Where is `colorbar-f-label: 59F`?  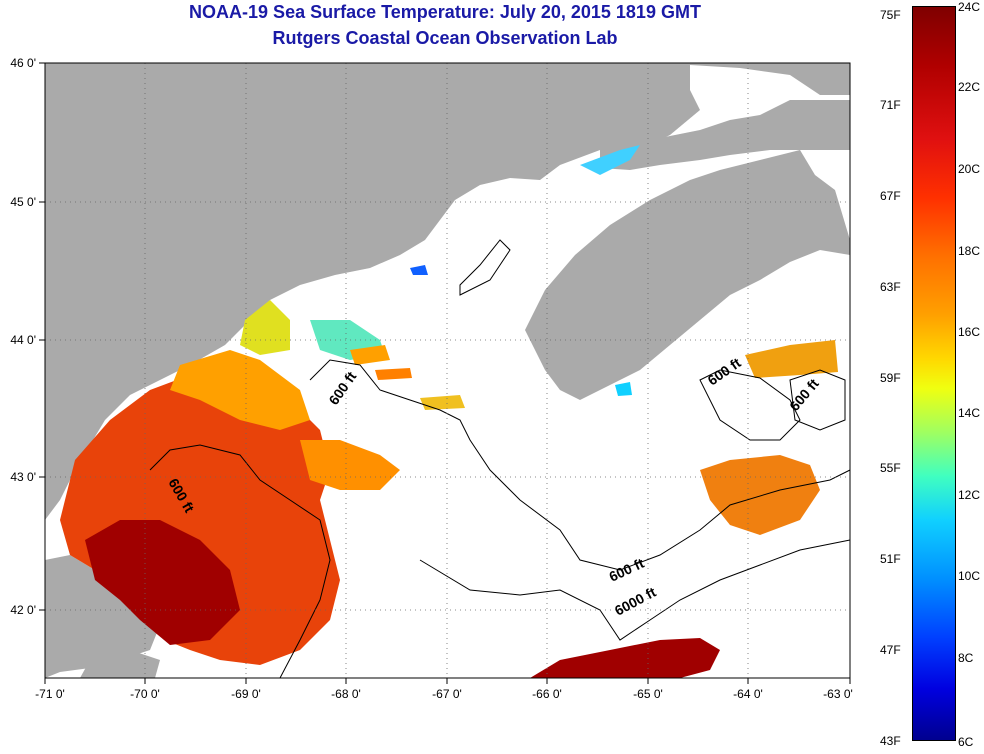
colorbar-f-label: 59F is located at coordinates (890, 378).